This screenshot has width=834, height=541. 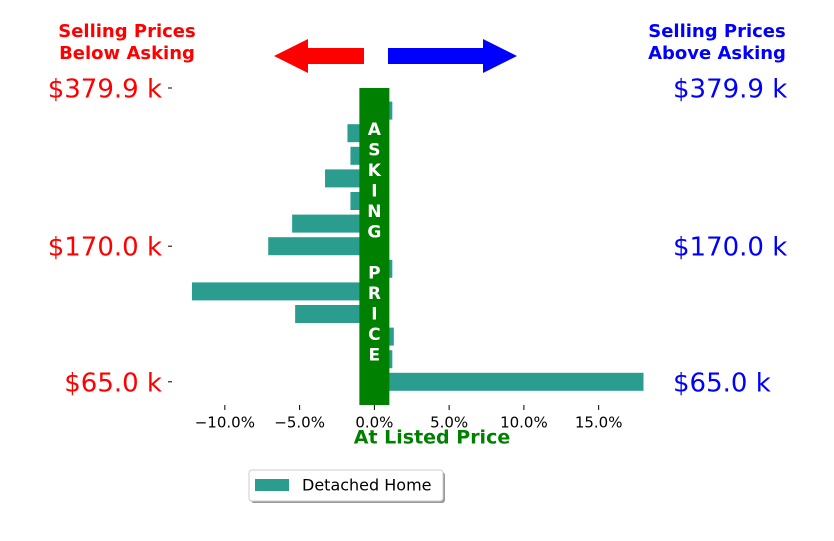 What do you see at coordinates (225, 423) in the screenshot?
I see `x-tick-label: −10.0%` at bounding box center [225, 423].